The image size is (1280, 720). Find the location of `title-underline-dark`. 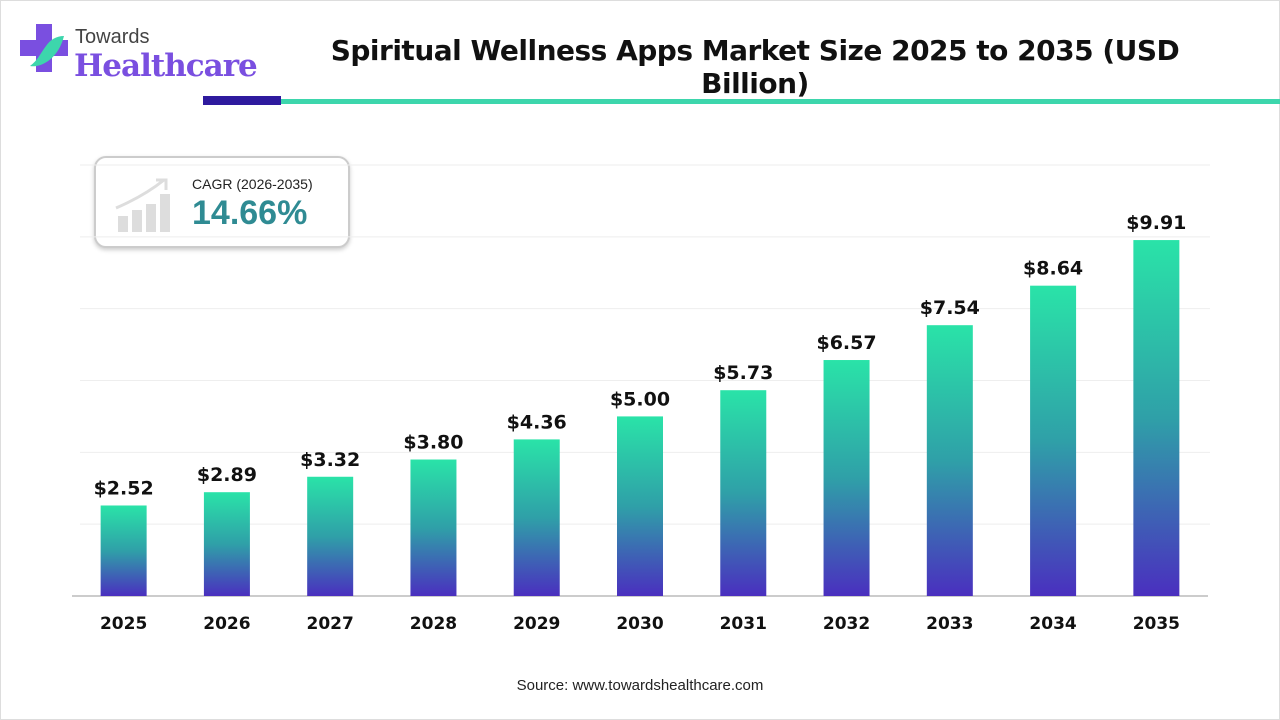

title-underline-dark is located at coordinates (242, 100).